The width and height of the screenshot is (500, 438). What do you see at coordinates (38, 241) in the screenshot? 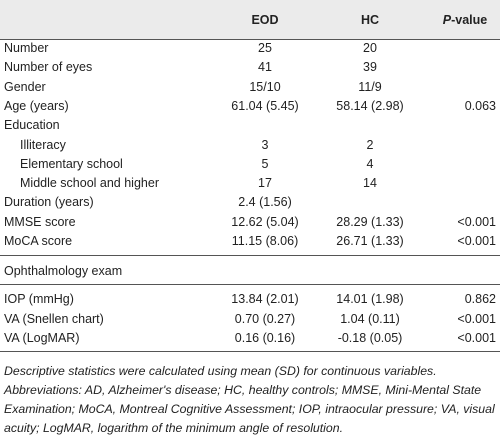
I see `row-label: MoCA score` at bounding box center [38, 241].